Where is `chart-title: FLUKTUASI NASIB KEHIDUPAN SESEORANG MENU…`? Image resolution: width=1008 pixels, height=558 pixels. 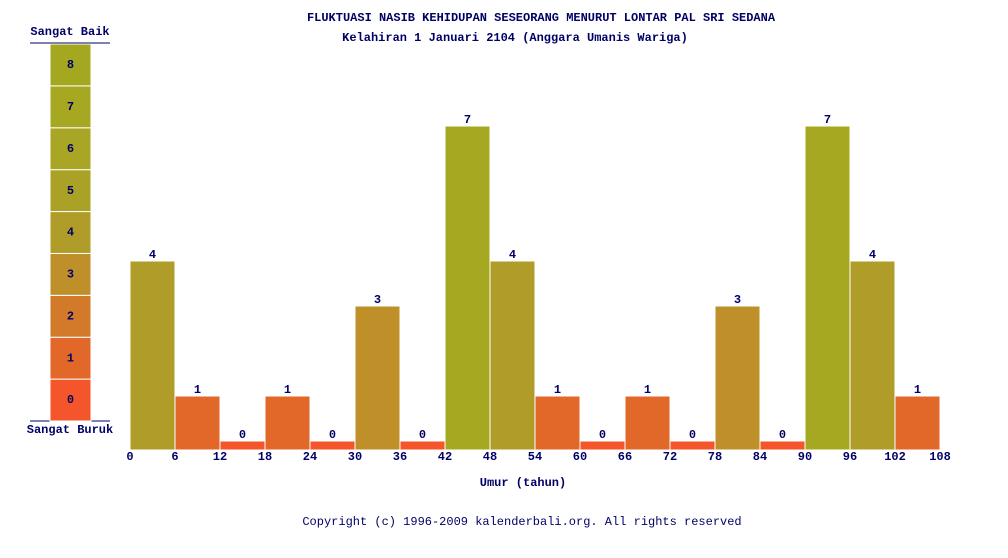 chart-title: FLUKTUASI NASIB KEHIDUPAN SESEORANG MENU… is located at coordinates (541, 18).